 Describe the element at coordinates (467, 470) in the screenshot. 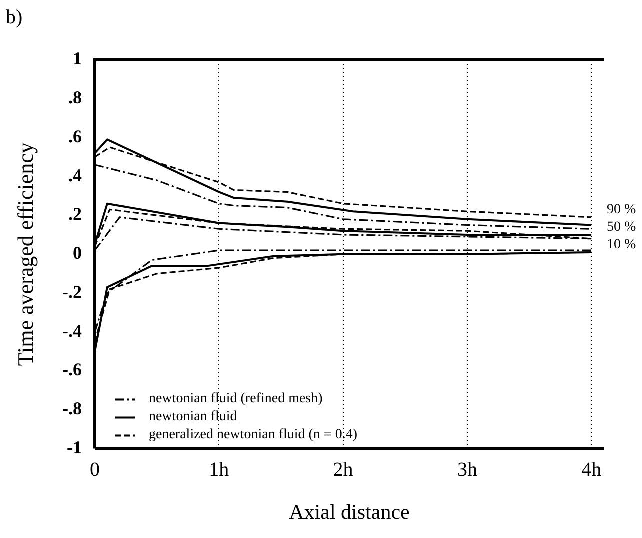

I see `x-tick-label: 3h` at that location.